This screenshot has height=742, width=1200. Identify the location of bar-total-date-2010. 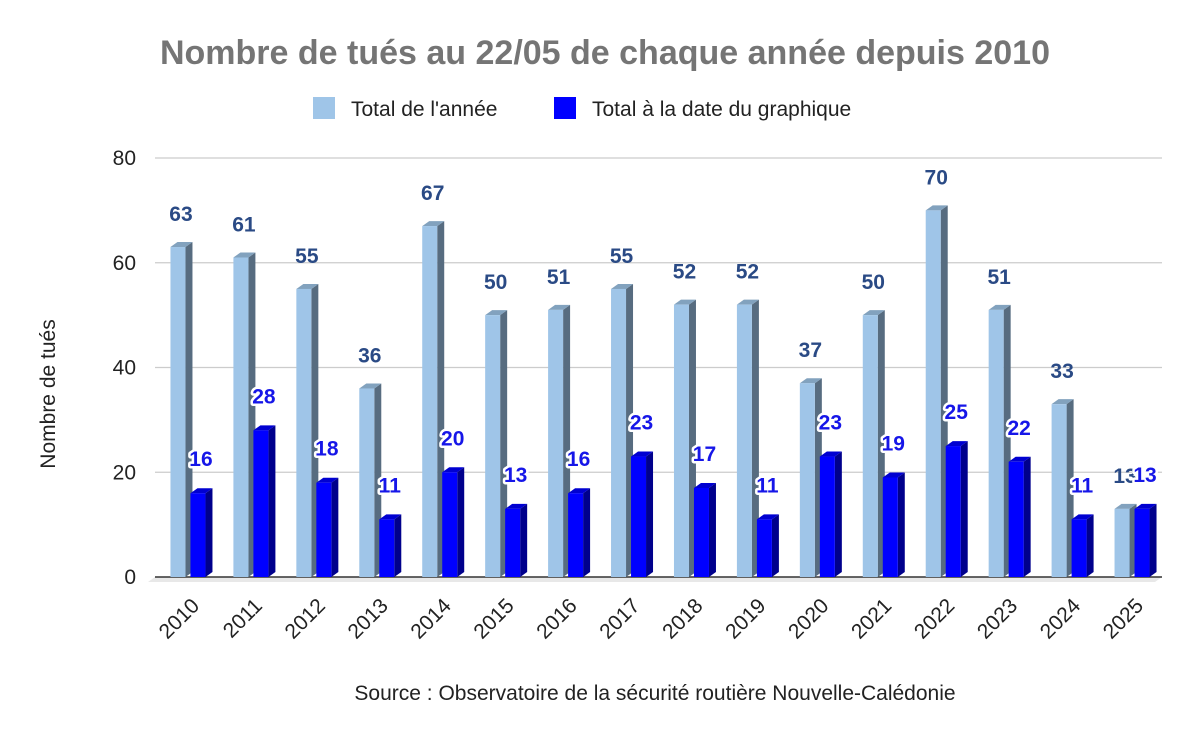
(201, 532).